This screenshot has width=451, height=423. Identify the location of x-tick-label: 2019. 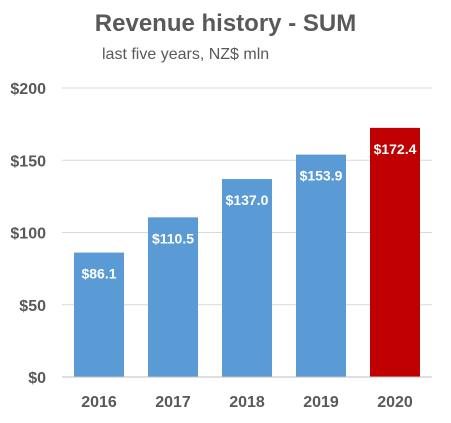
(321, 402).